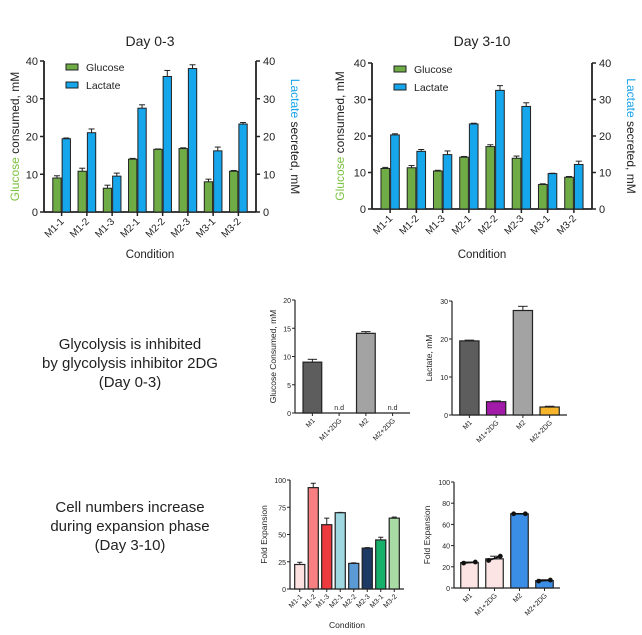 The width and height of the screenshot is (642, 635). Describe the element at coordinates (631, 98) in the screenshot. I see `y-label-lactate-word: Lactate` at that location.